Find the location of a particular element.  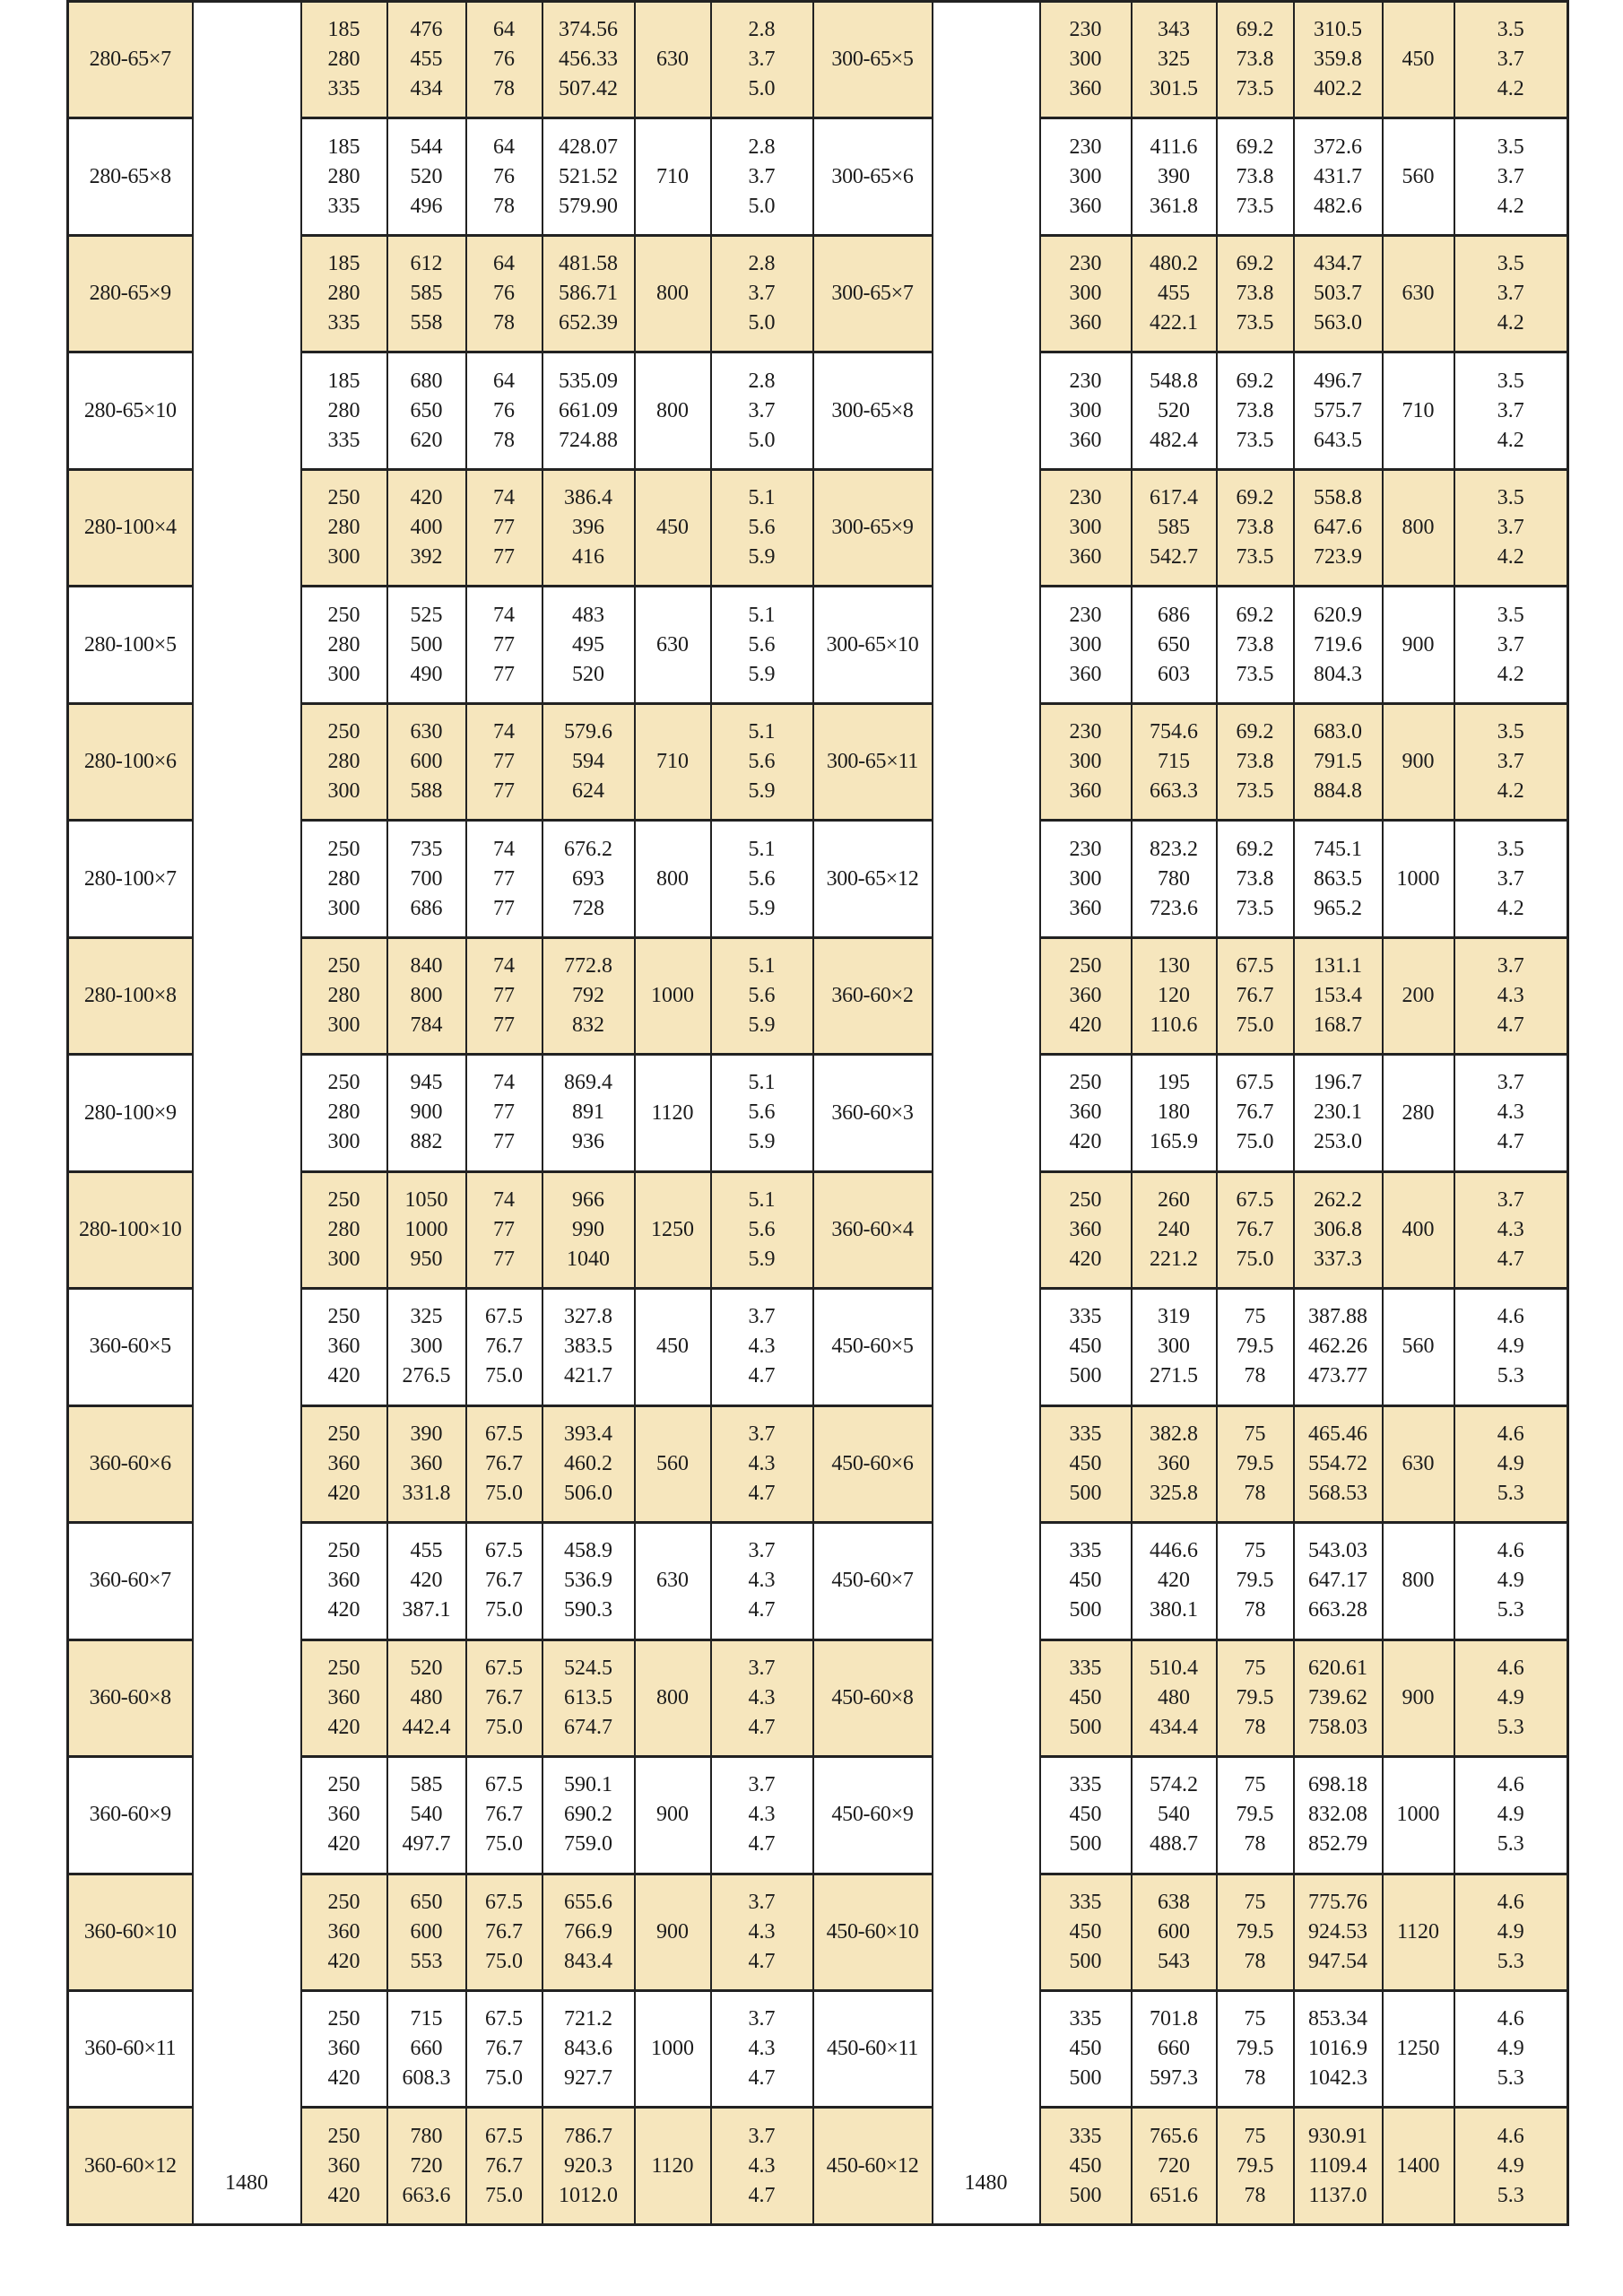

head-values-cell: 650 600 553 is located at coordinates (426, 1932).